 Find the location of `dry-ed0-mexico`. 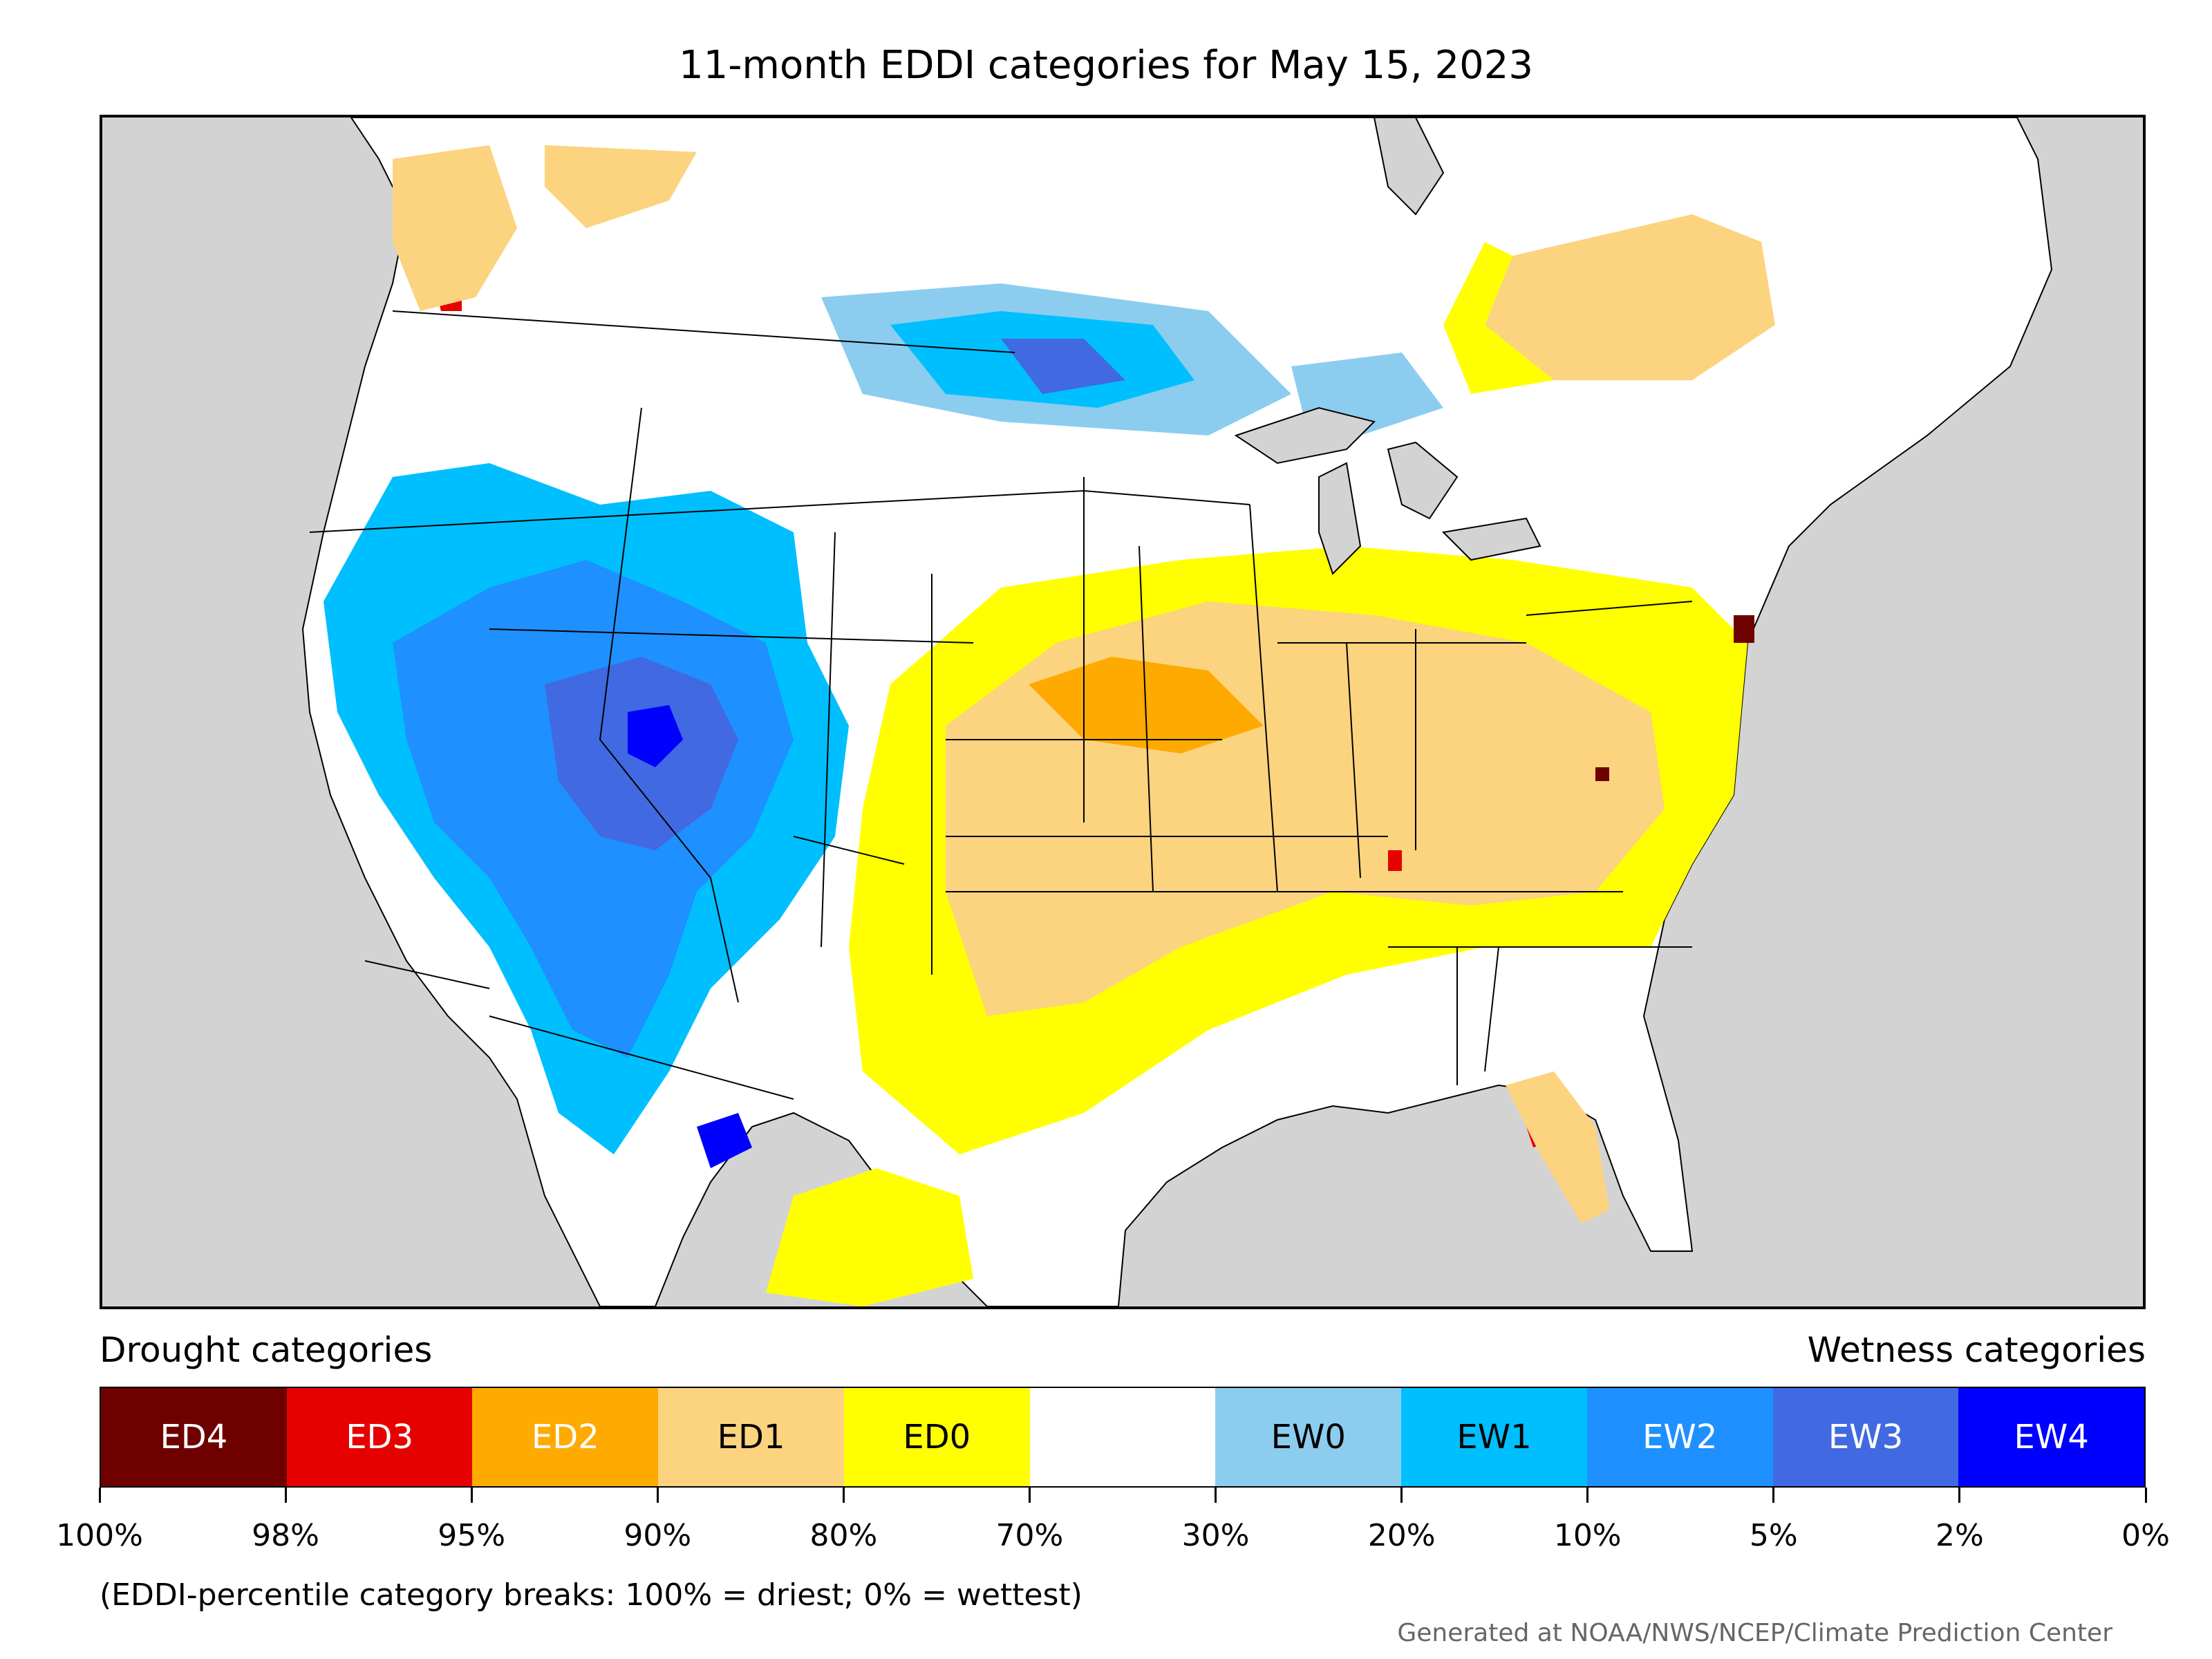

dry-ed0-mexico is located at coordinates (869, 1237).